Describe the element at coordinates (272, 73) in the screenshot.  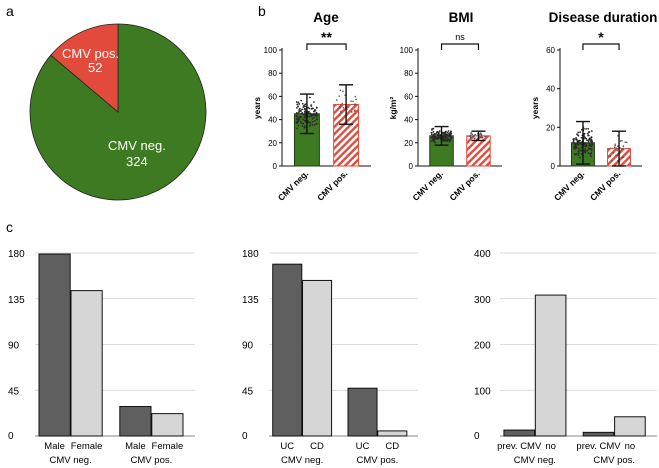
I see `y-tick-label-age: 80` at that location.